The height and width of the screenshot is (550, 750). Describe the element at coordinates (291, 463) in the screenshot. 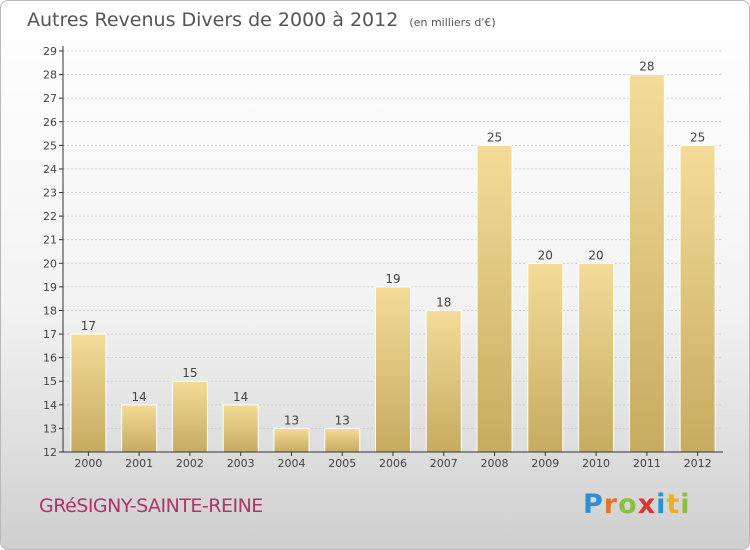

I see `x-tick-label: 2004` at that location.